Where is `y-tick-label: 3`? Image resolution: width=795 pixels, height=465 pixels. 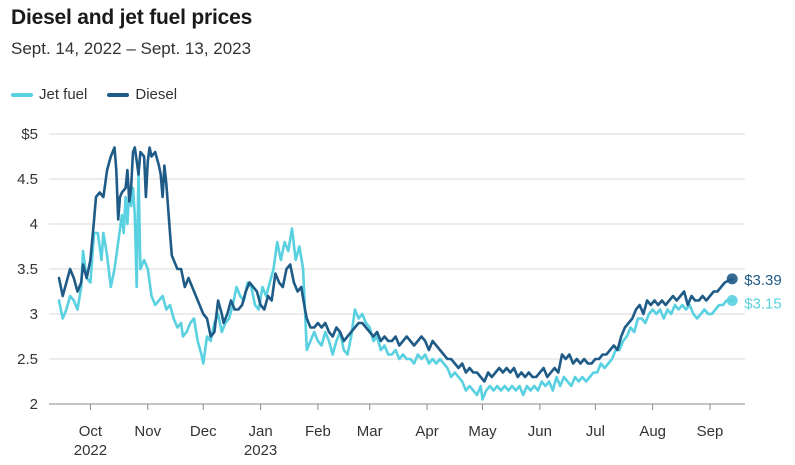 y-tick-label: 3 is located at coordinates (34, 314).